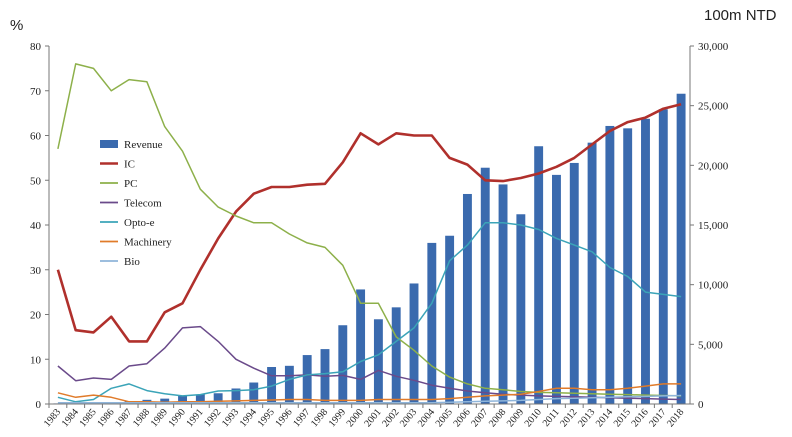  What do you see at coordinates (230, 418) in the screenshot?
I see `x-axis-tick-label: 1993` at bounding box center [230, 418].